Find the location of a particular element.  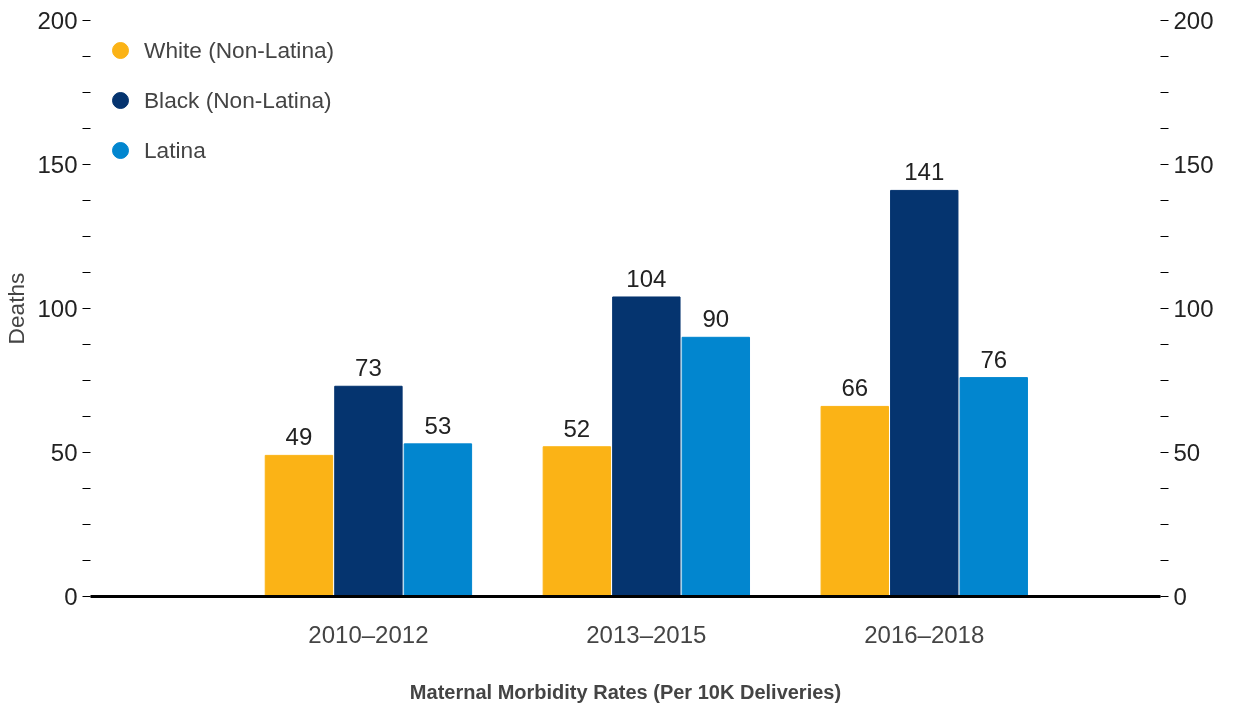

y-tick-label: 150 is located at coordinates (57, 164).